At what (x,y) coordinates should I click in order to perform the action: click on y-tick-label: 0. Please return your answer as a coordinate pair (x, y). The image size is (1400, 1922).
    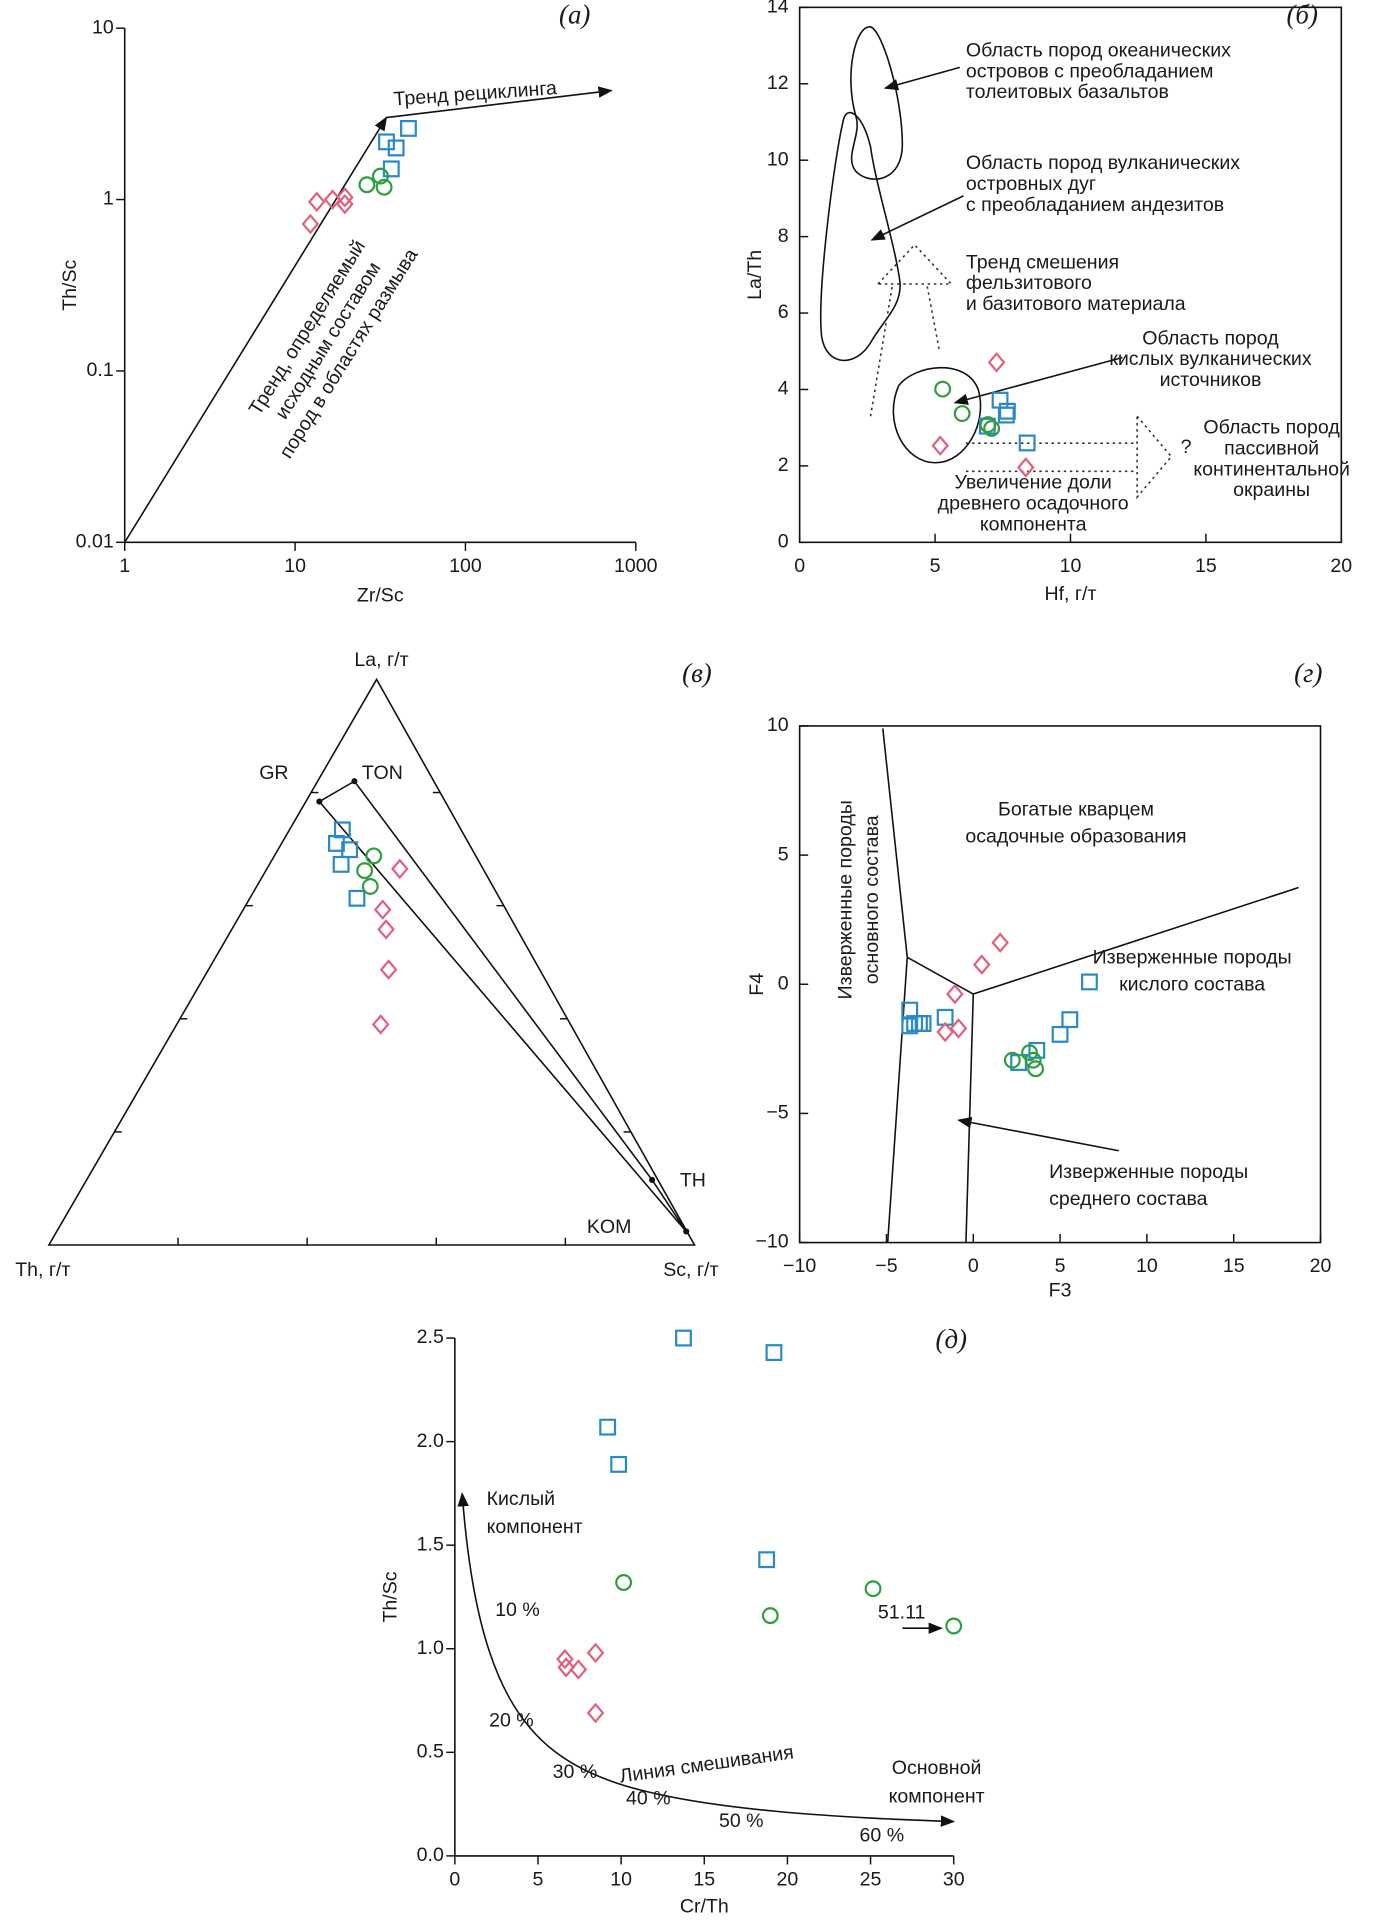
    Looking at the image, I should click on (783, 983).